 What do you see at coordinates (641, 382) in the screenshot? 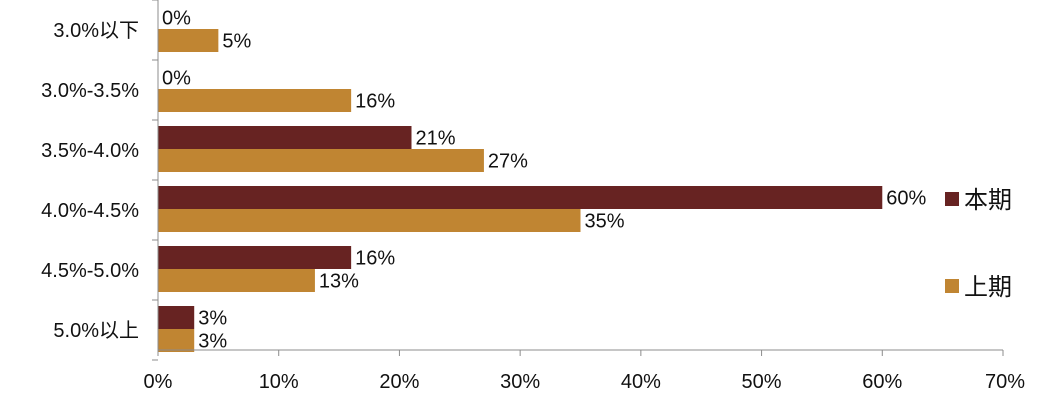
I see `x-tick-label-40: 40%` at bounding box center [641, 382].